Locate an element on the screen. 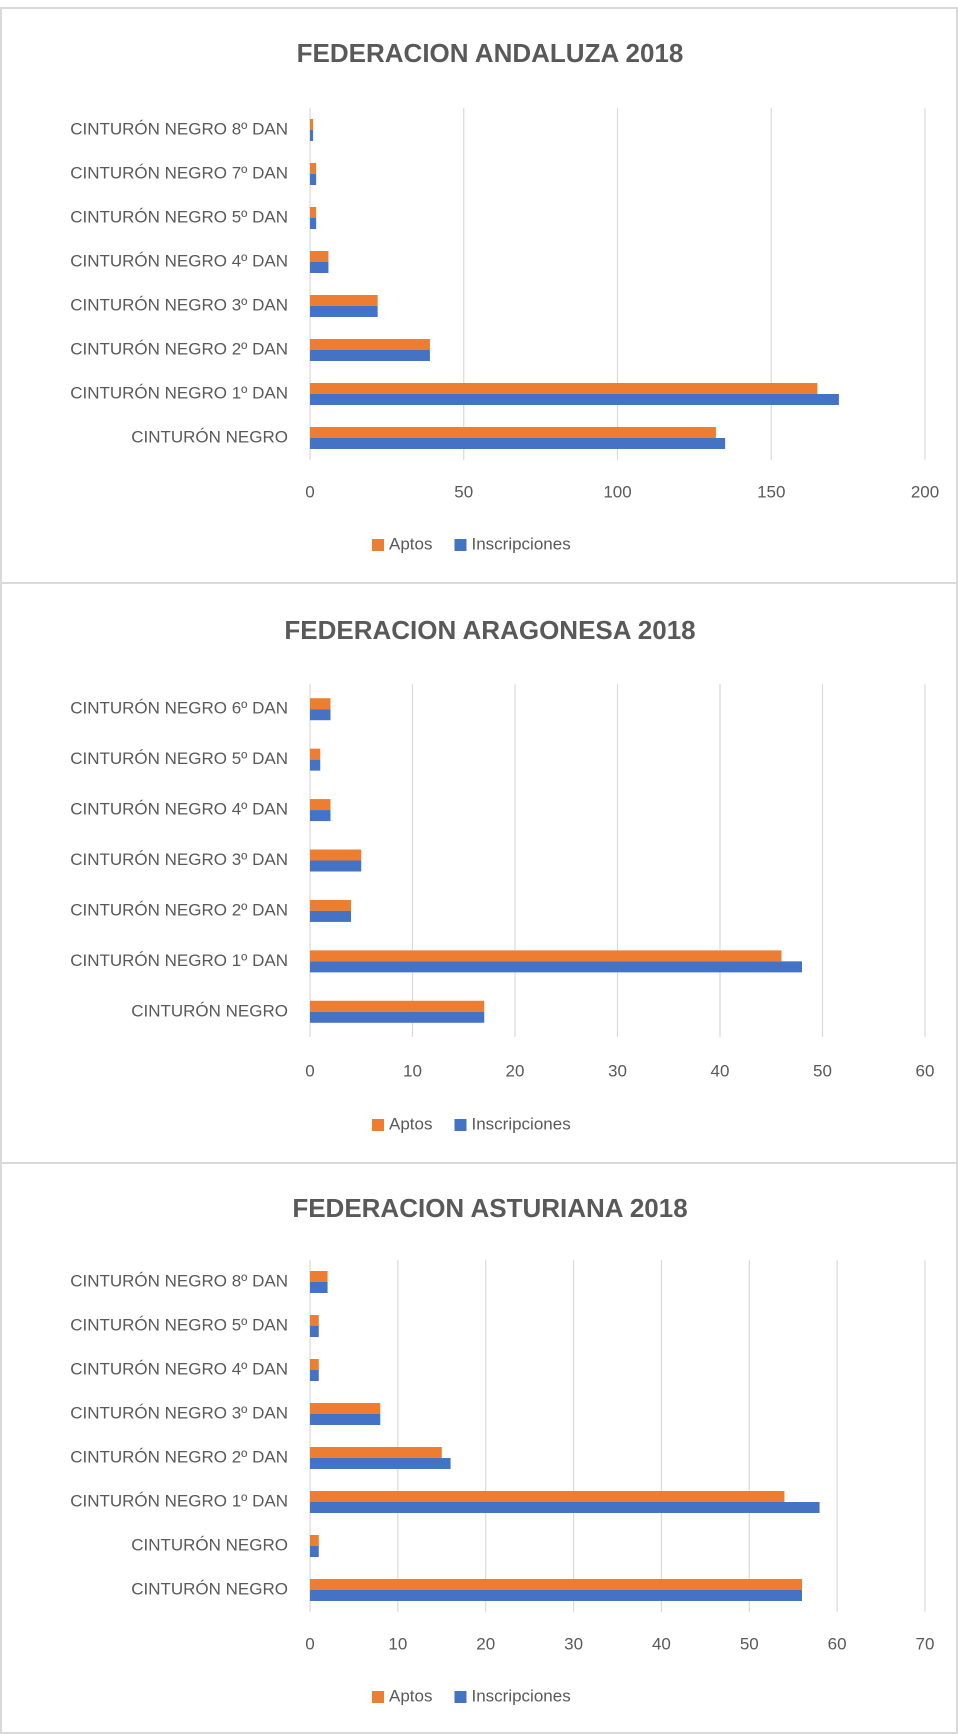  chart-title: FEDERACION ANDALUZA 2018 is located at coordinates (490, 53).